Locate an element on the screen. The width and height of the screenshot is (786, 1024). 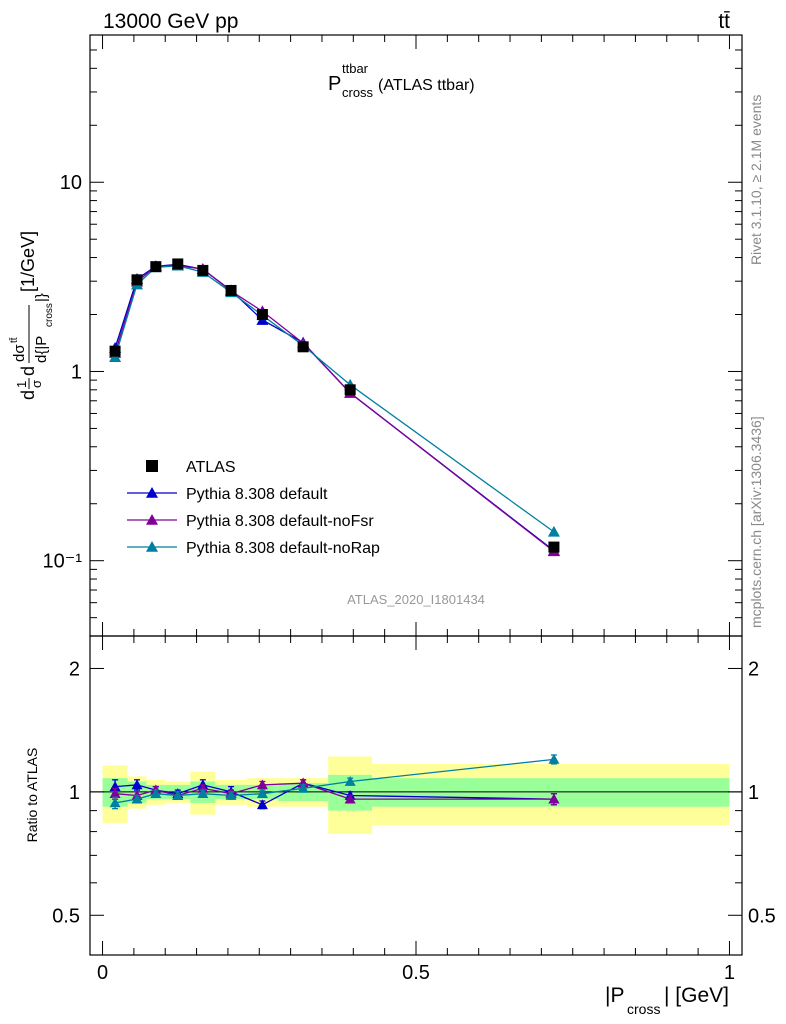
svg-text: | [GeV] is located at coordinates (696, 995).